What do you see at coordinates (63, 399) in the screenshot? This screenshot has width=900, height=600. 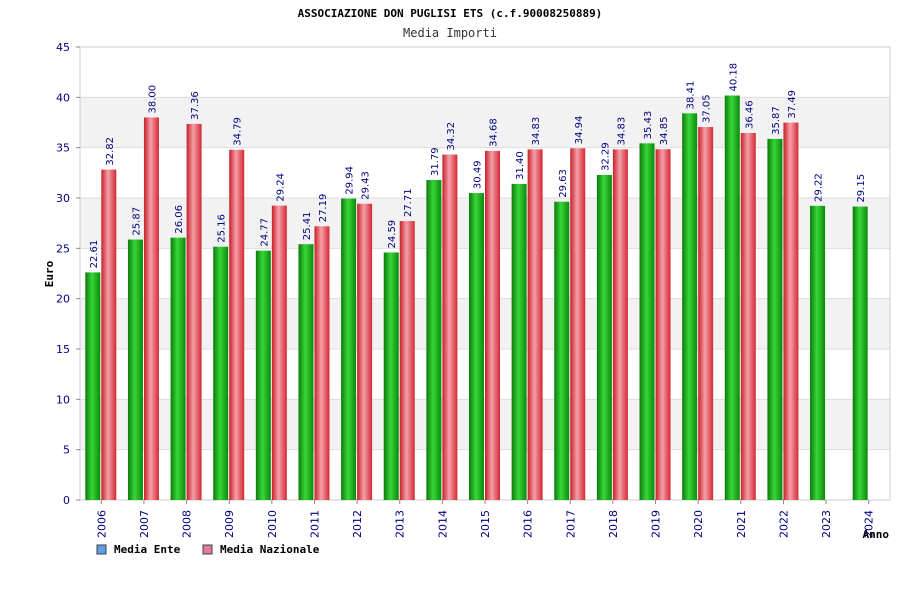 I see `y-tick-label: 10` at bounding box center [63, 399].